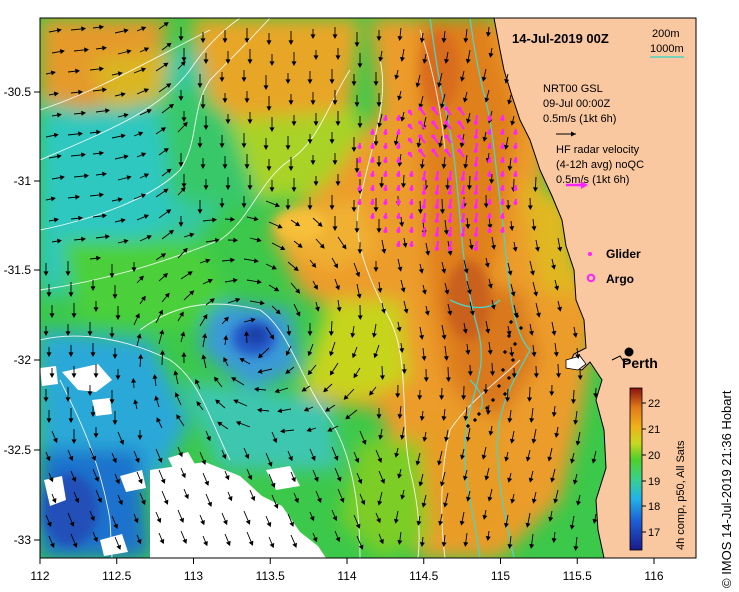  I want to click on colorbar-tick-label: 17, so click(654, 533).